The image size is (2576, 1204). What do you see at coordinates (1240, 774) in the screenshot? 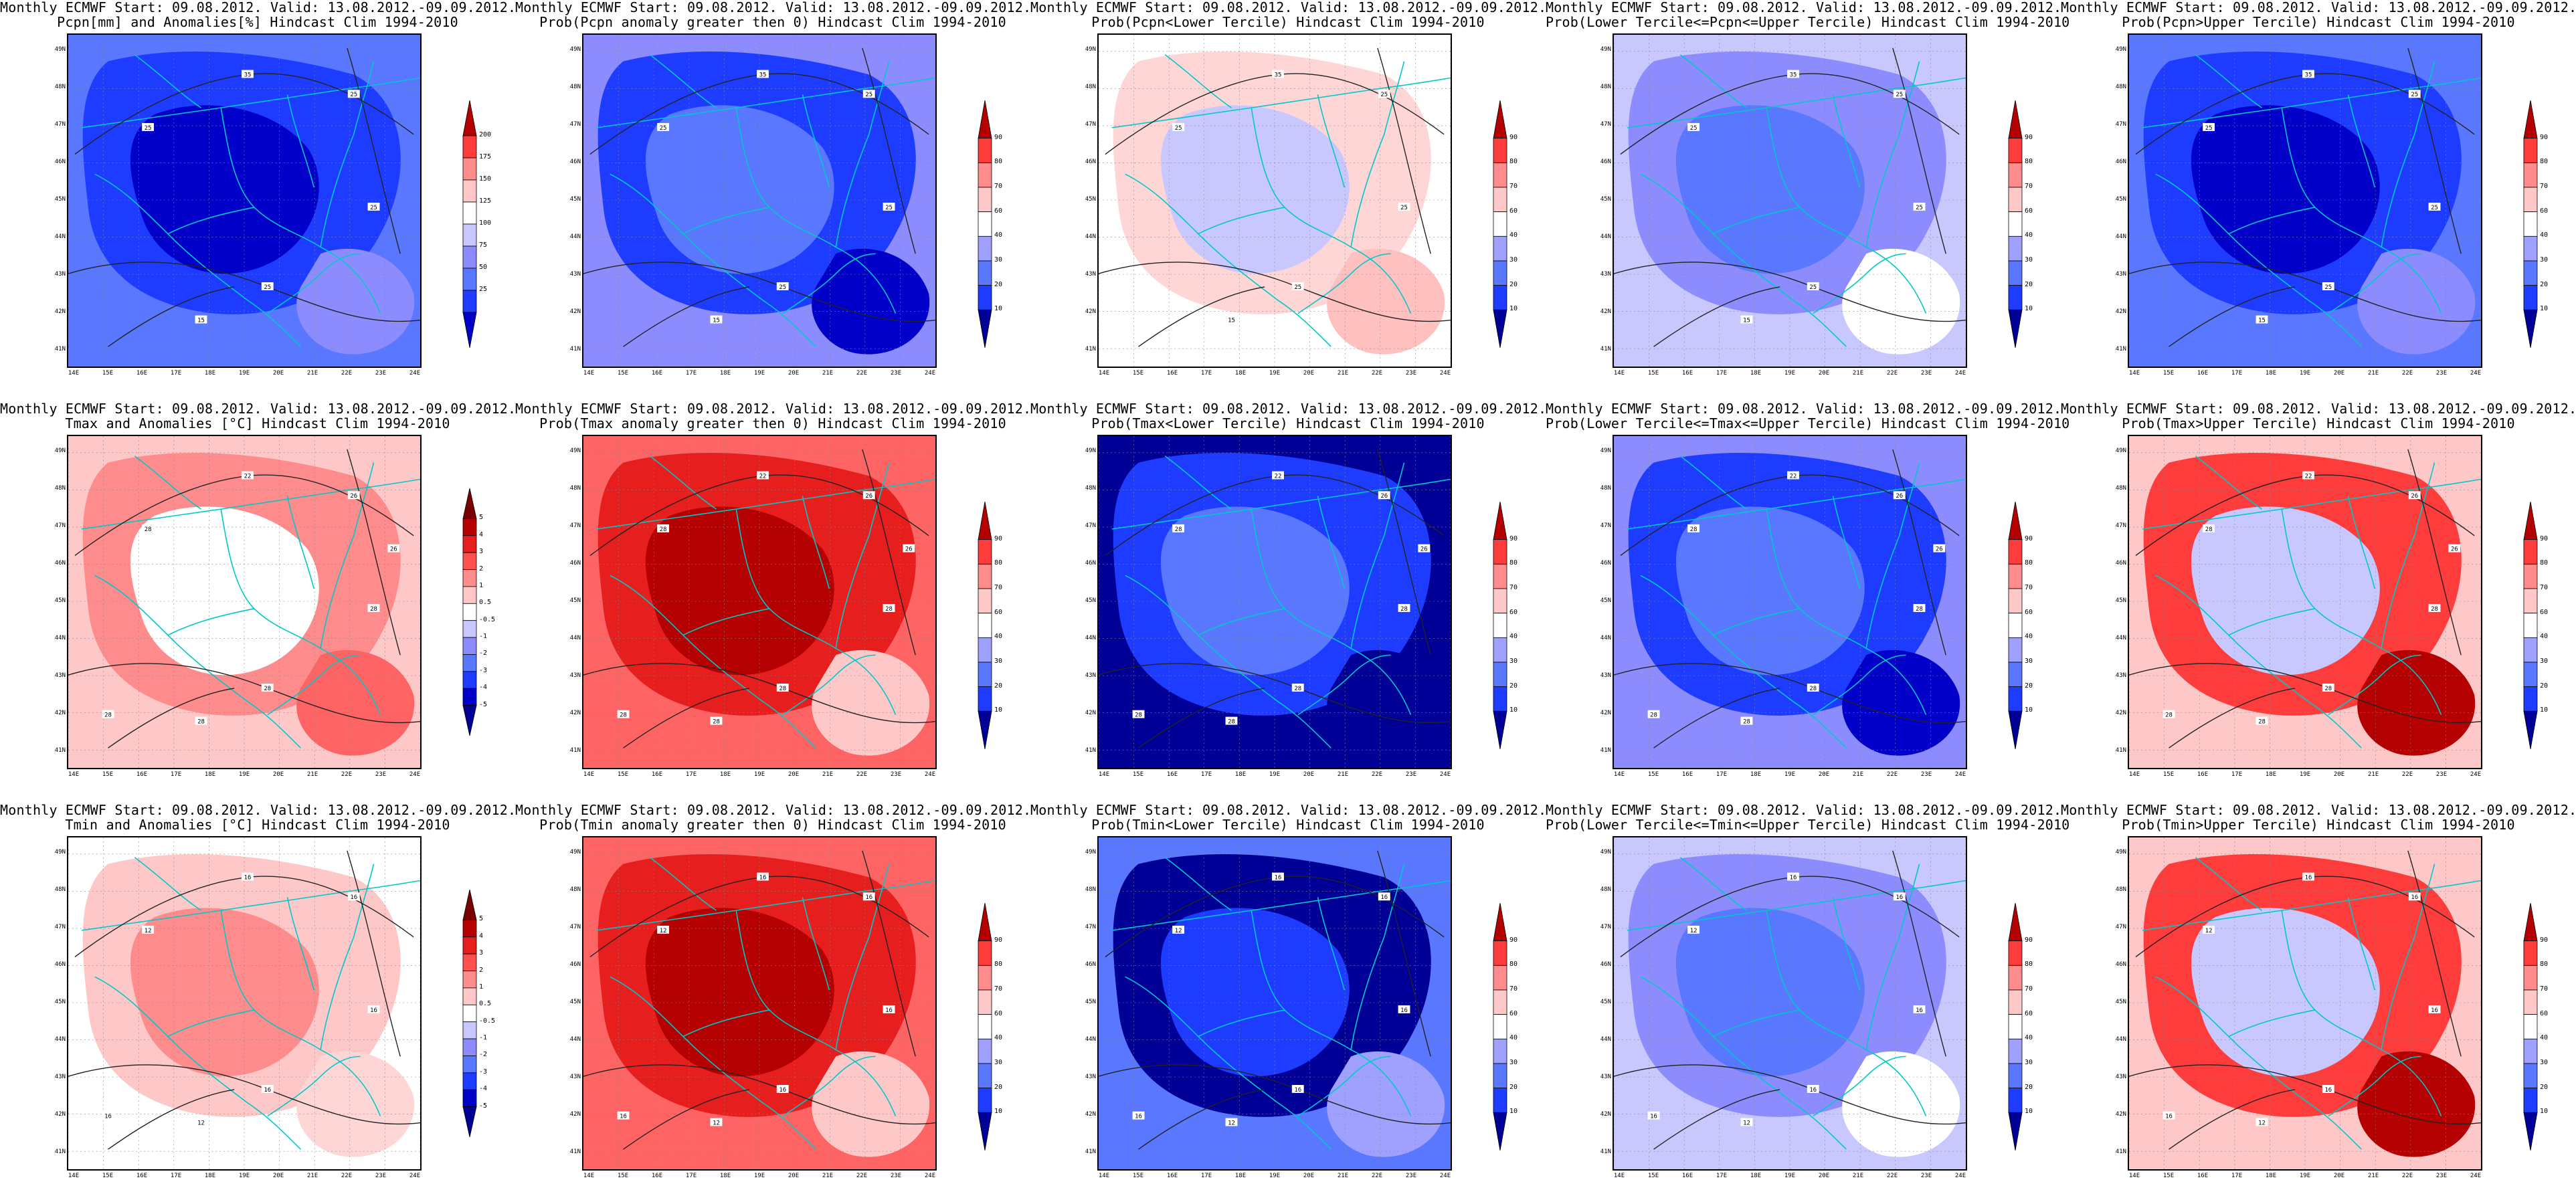
I see `longitude-tick-label: 18E` at bounding box center [1240, 774].